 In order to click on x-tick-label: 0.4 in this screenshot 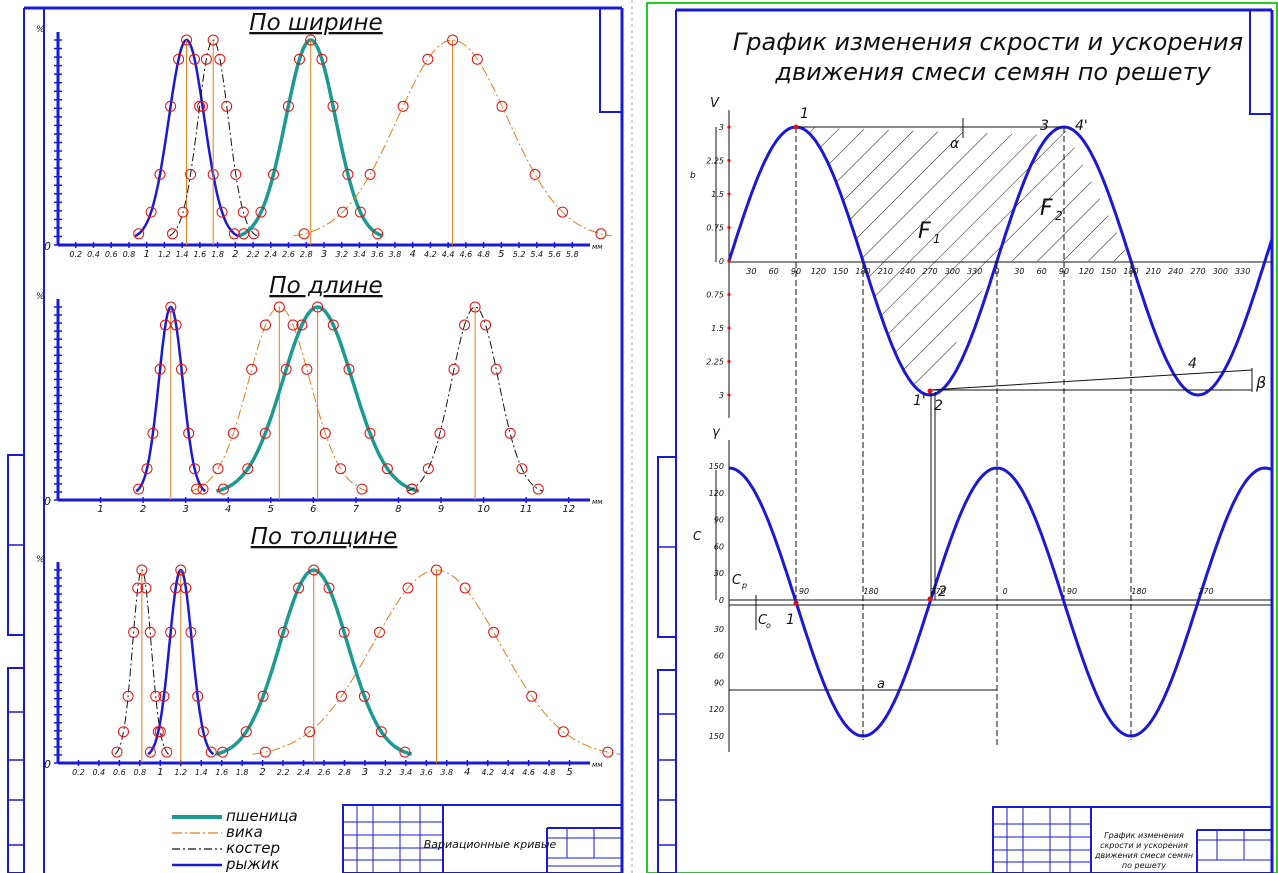, I will do `click(93, 254)`.